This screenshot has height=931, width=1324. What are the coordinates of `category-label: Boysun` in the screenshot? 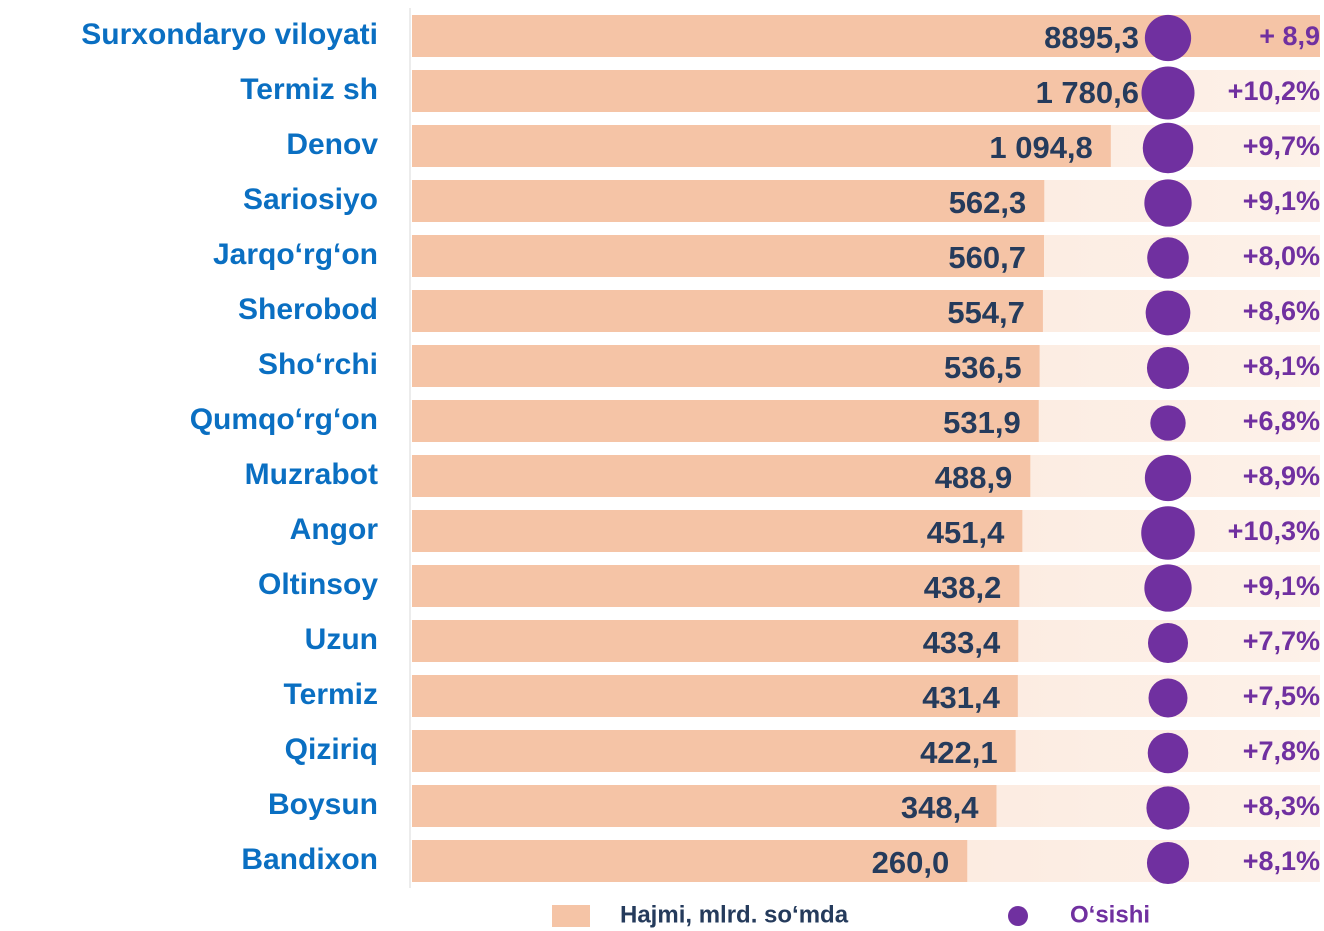 It's located at (323, 804).